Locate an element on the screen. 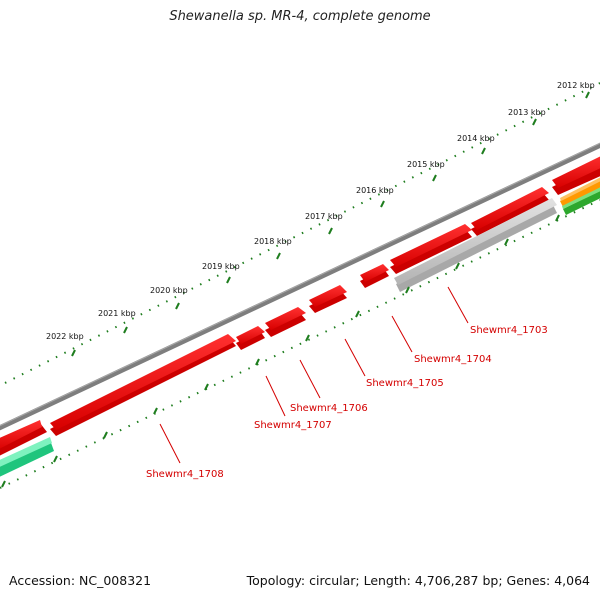 Image resolution: width=600 pixels, height=604 pixels. tick-label: 2013 kbp is located at coordinates (527, 112).